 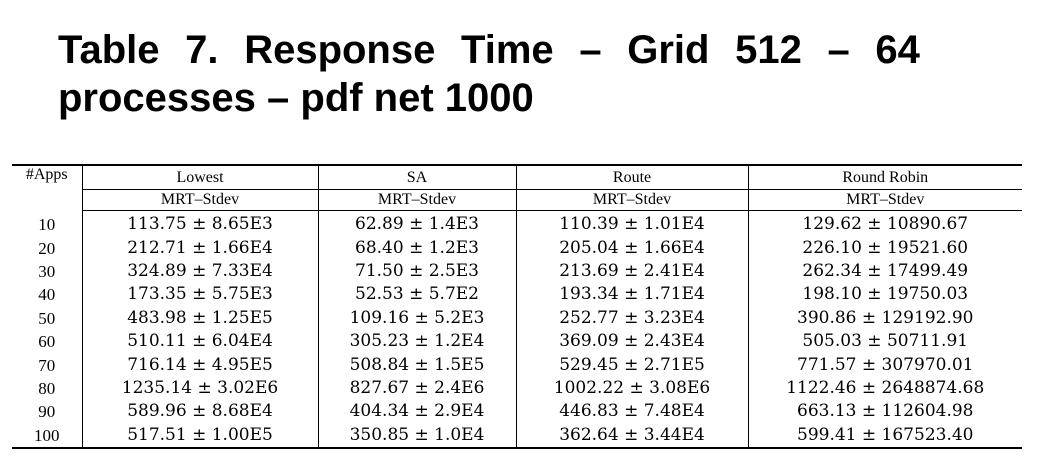 I want to click on value-cell: 71.50 ± 2.5E3, so click(x=417, y=271).